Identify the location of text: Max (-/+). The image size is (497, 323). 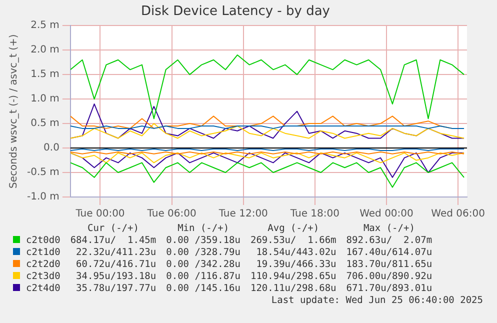
(389, 229).